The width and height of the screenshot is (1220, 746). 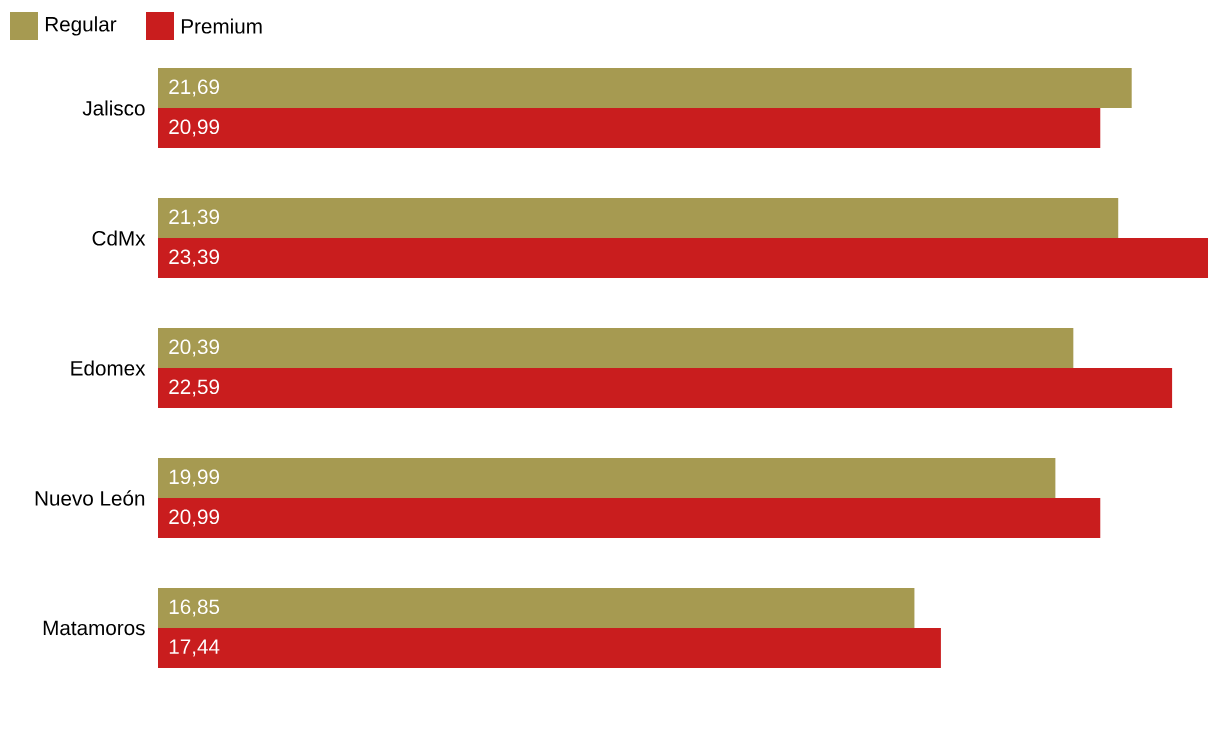 What do you see at coordinates (81, 26) in the screenshot?
I see `legend-label: Regular` at bounding box center [81, 26].